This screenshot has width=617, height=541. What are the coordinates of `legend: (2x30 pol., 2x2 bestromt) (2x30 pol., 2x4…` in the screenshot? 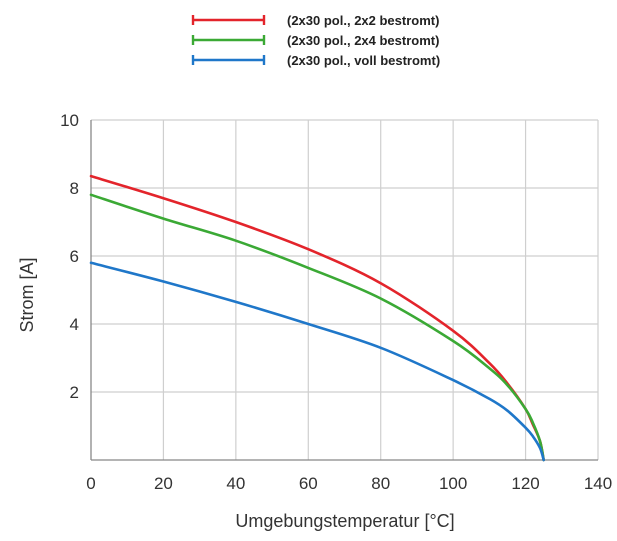 It's located at (315, 40).